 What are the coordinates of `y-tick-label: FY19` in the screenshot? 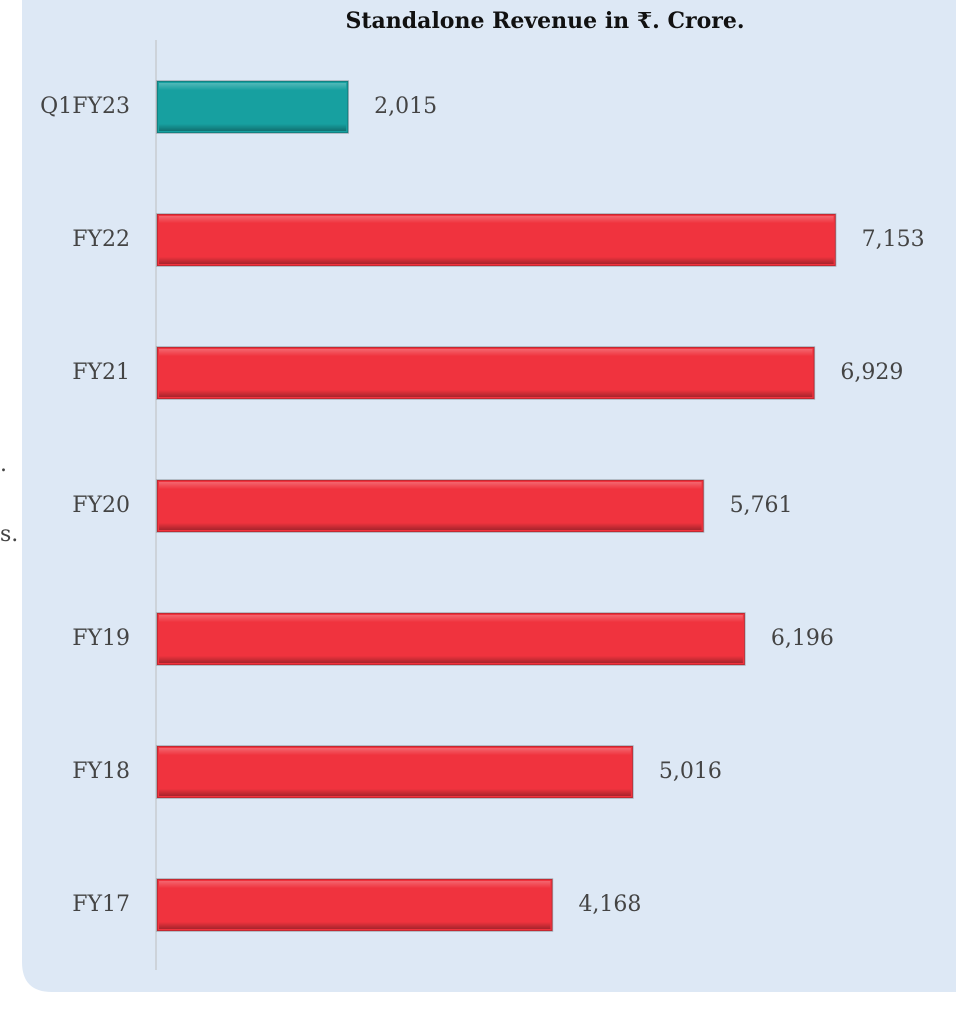 It's located at (101, 638).